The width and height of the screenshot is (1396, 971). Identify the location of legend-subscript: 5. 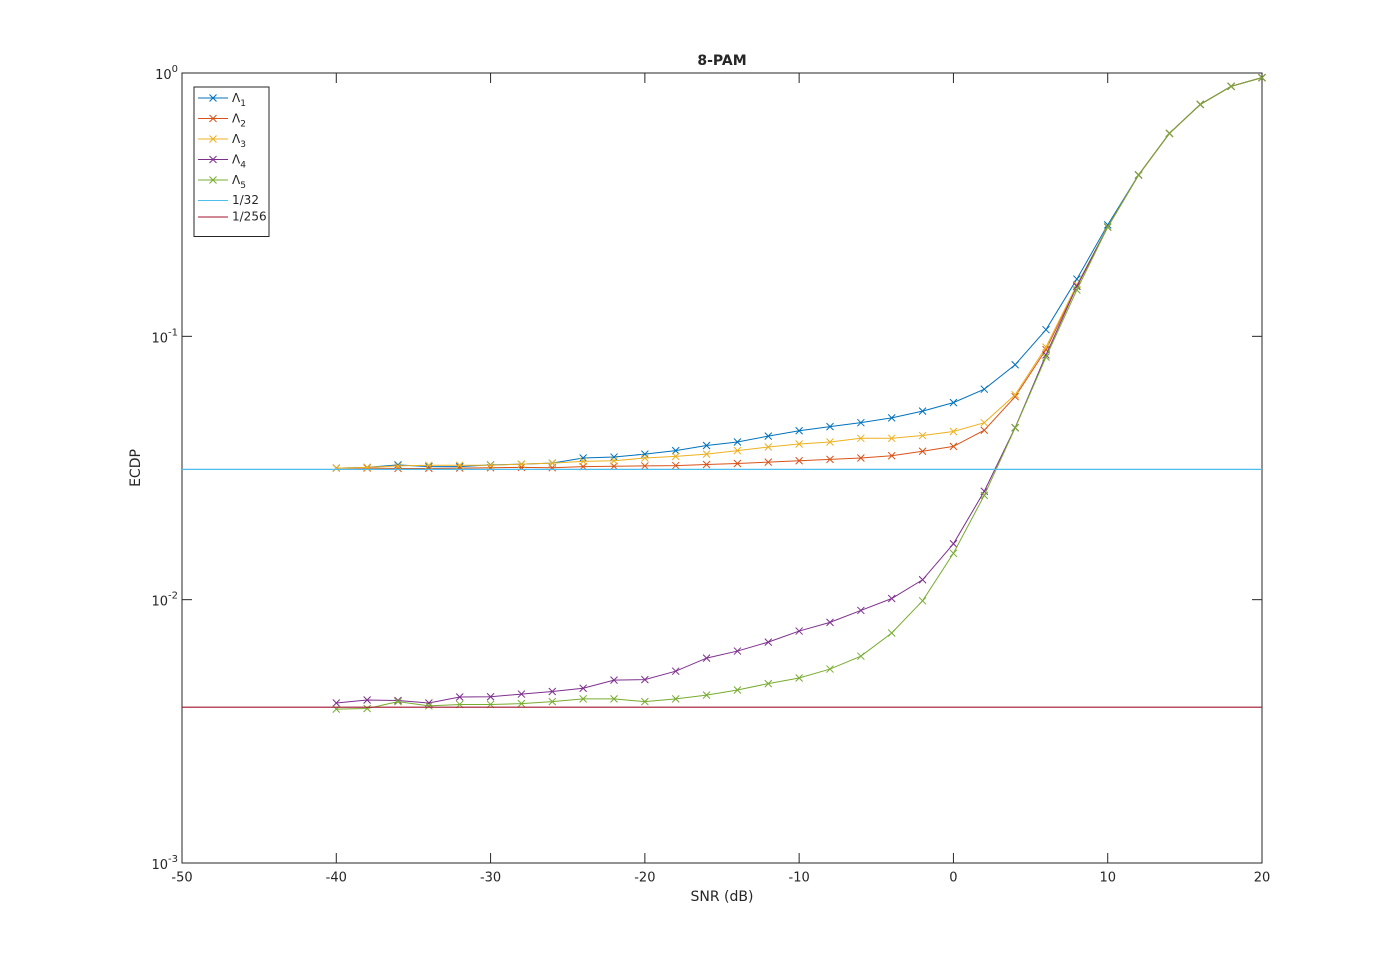
(243, 186).